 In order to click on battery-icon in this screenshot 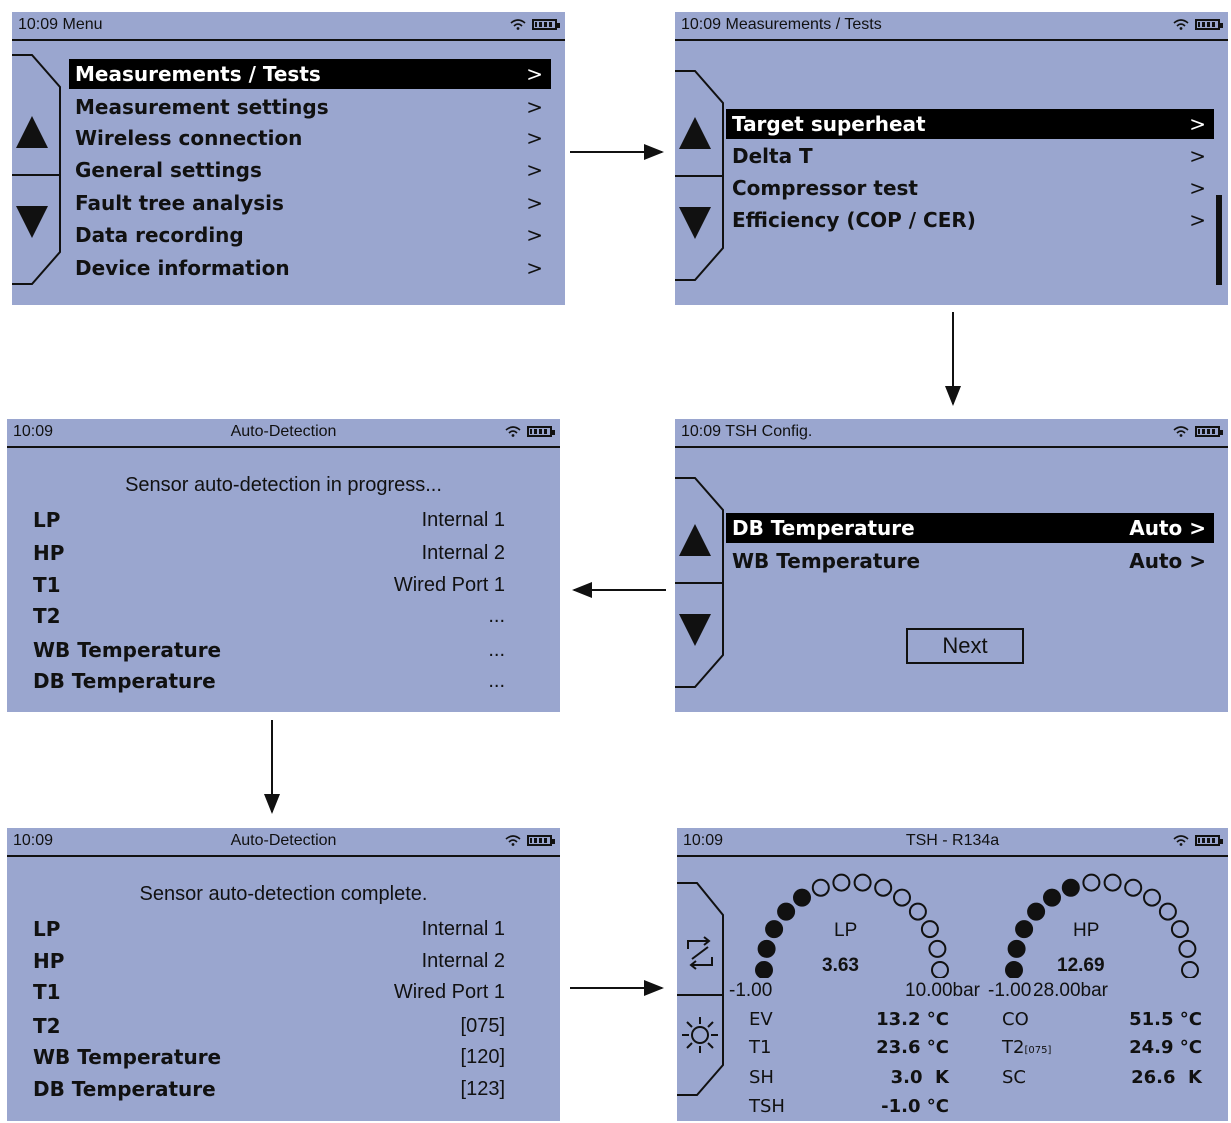, I will do `click(1209, 431)`.